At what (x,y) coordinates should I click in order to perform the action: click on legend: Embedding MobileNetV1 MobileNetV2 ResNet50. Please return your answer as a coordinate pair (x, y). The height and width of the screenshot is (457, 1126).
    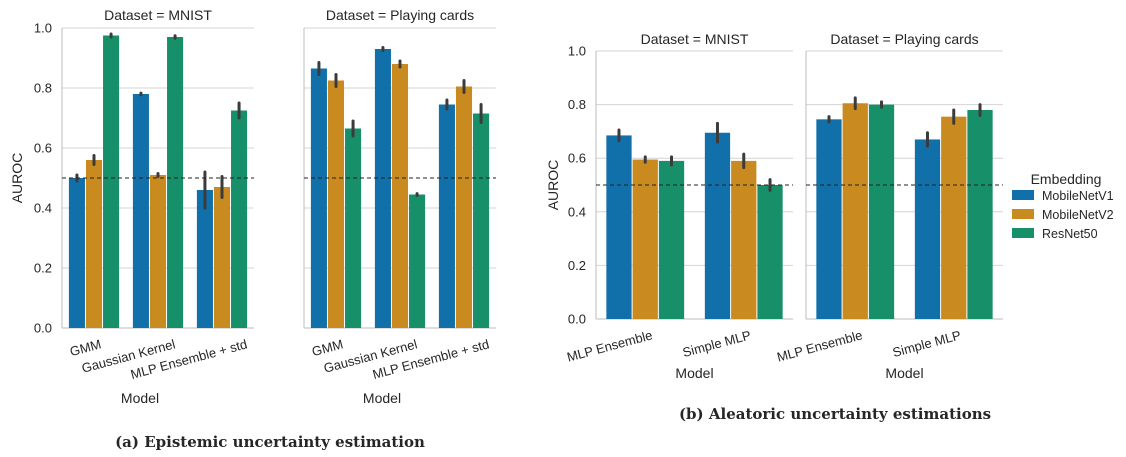
    Looking at the image, I should click on (1063, 206).